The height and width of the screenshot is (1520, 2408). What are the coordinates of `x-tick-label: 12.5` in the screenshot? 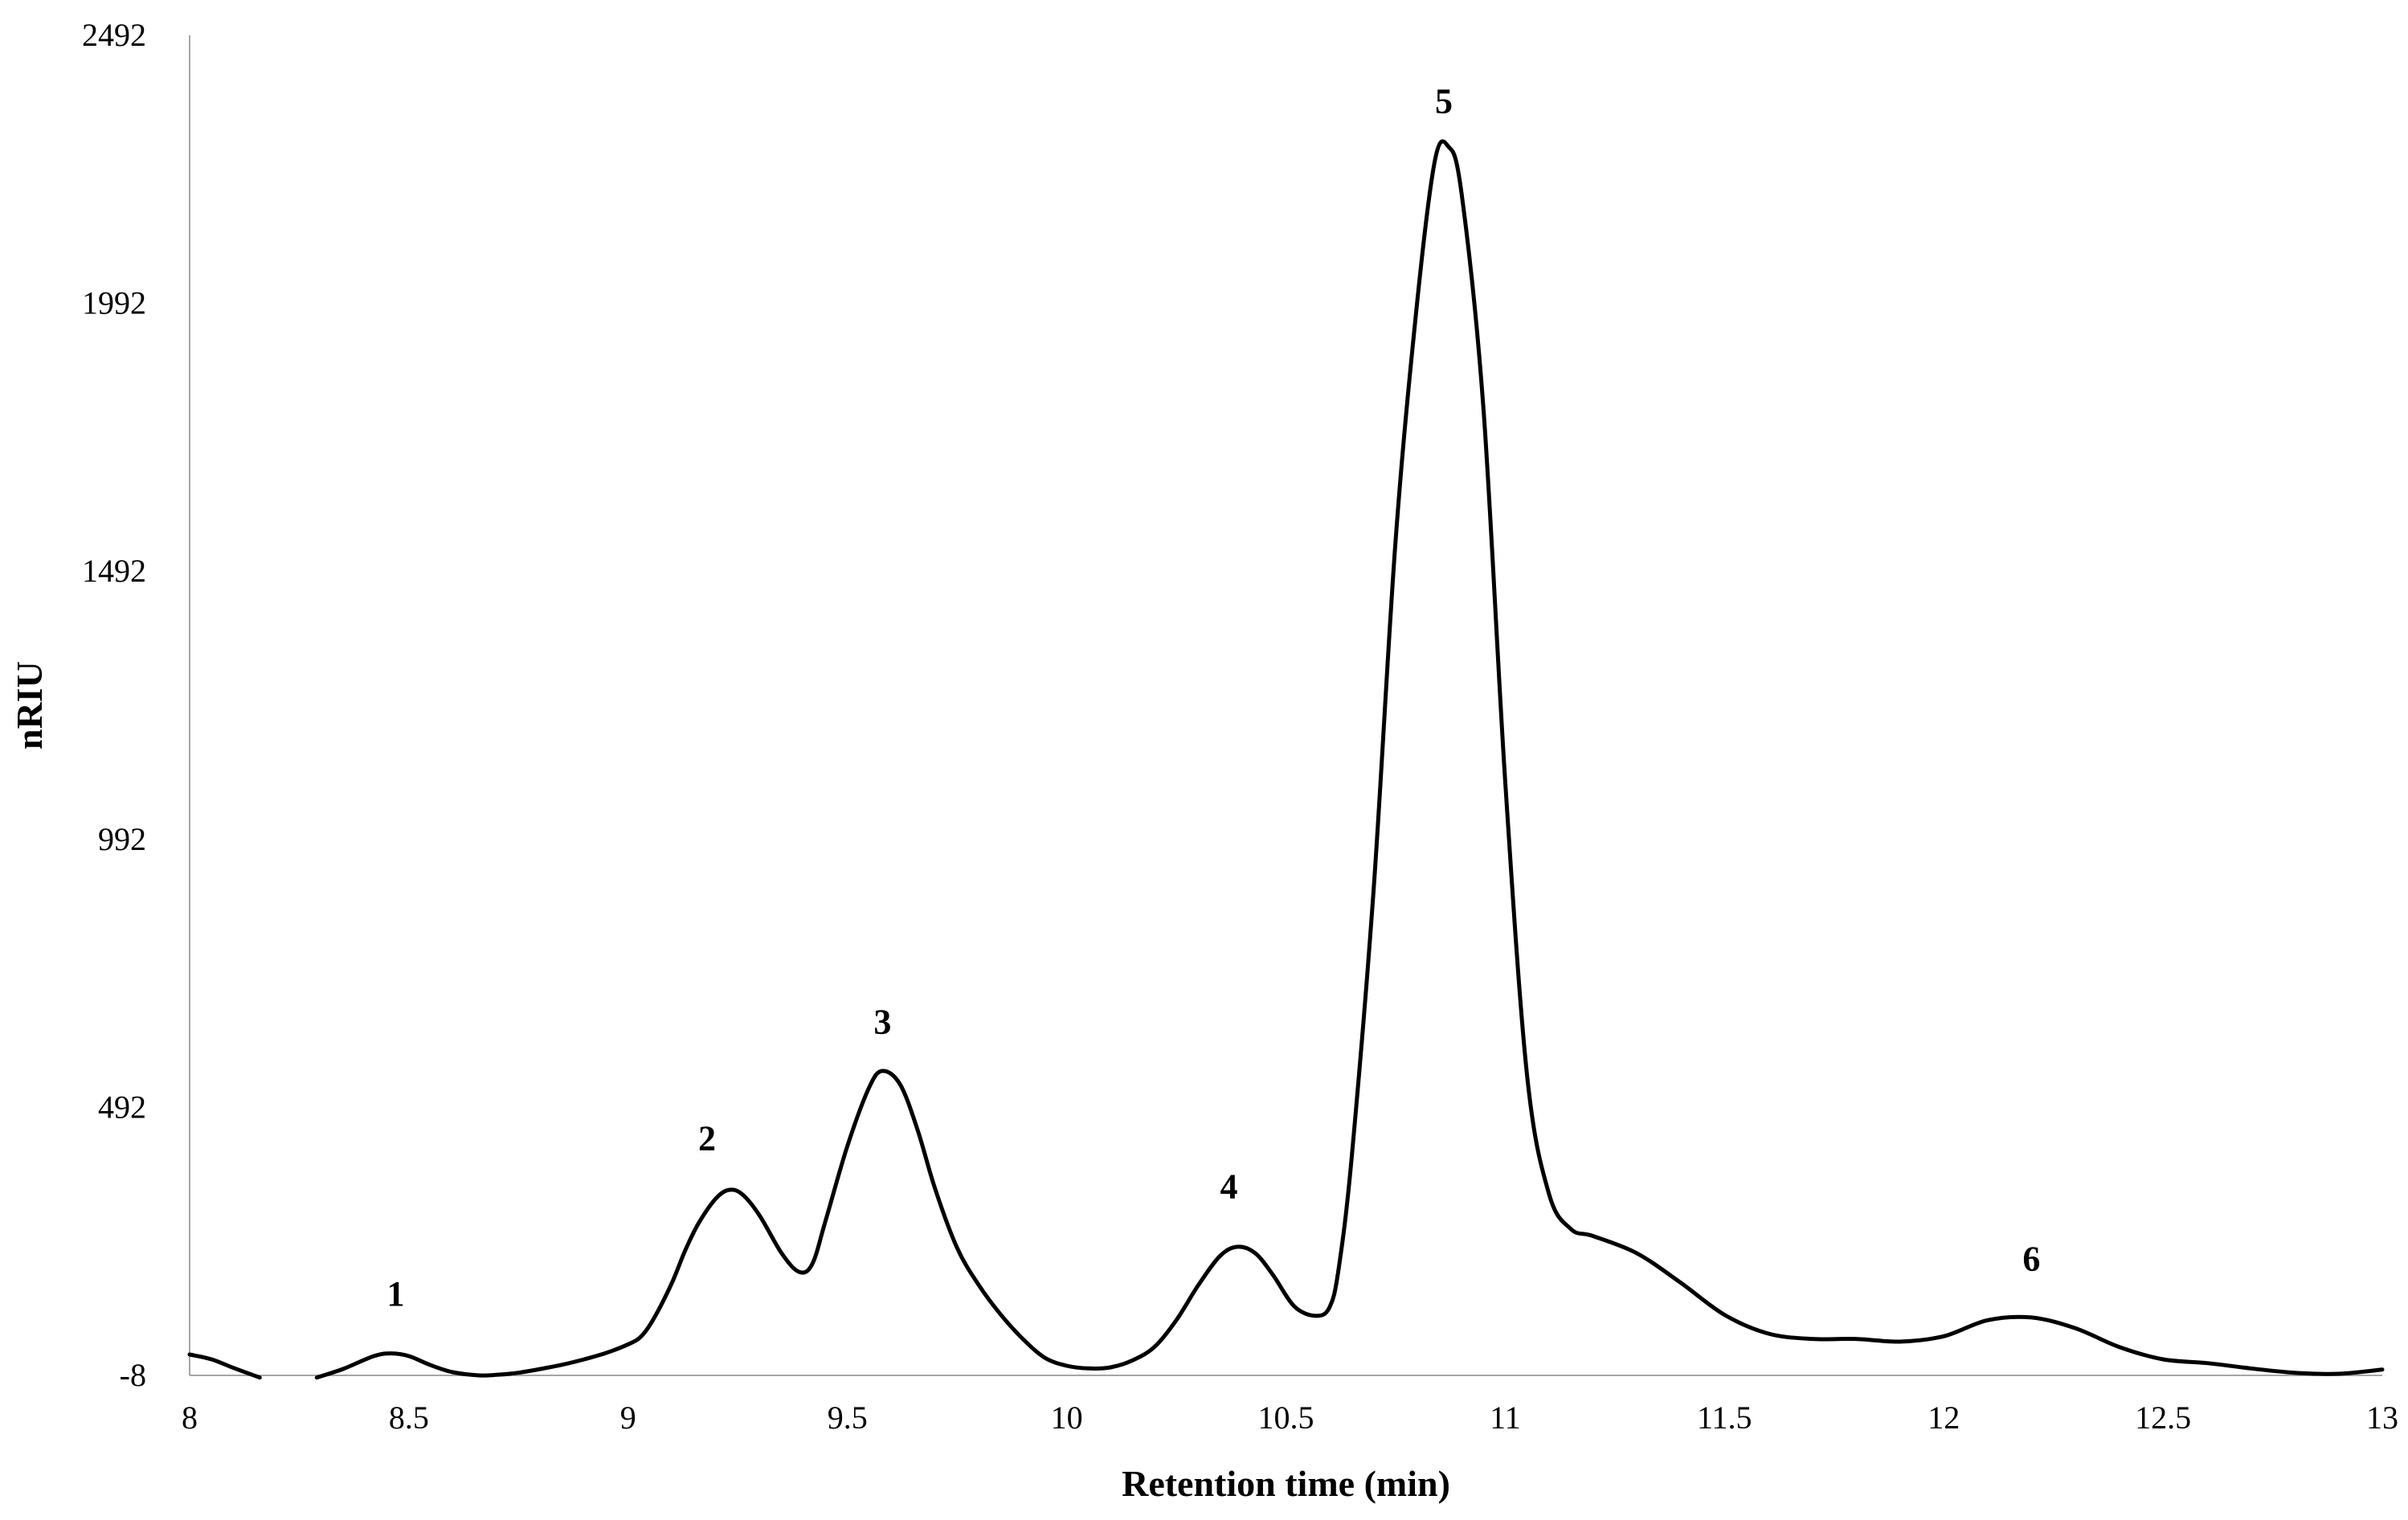 It's located at (2163, 1417).